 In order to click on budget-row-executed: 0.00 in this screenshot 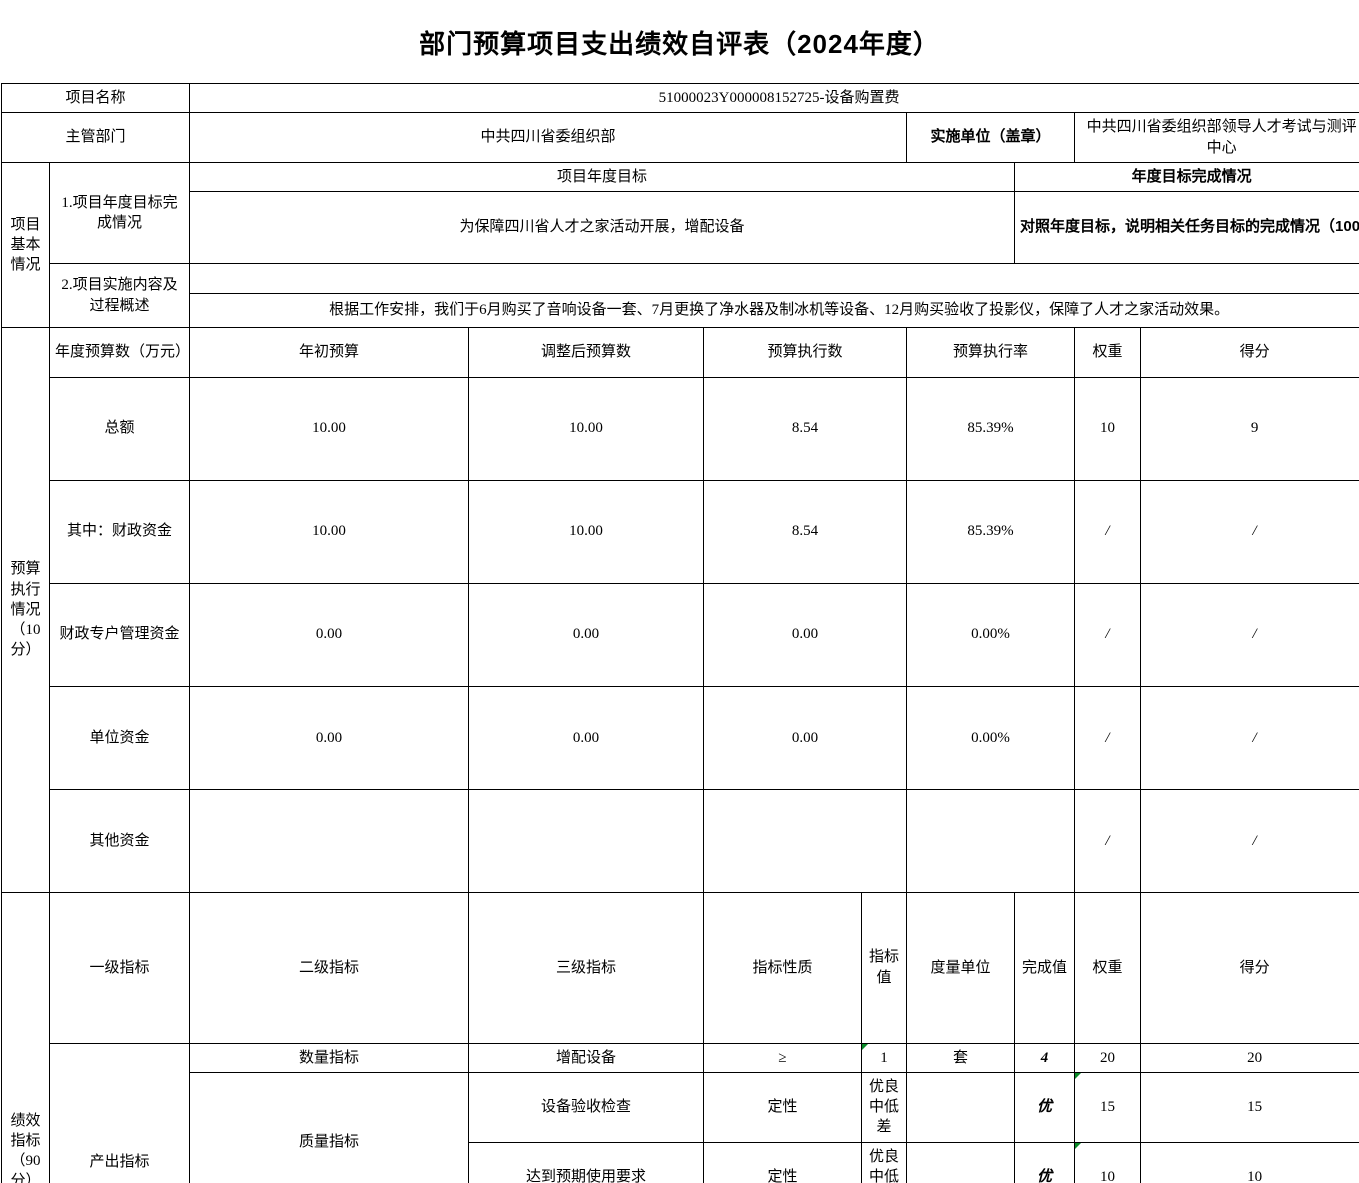, I will do `click(805, 634)`.